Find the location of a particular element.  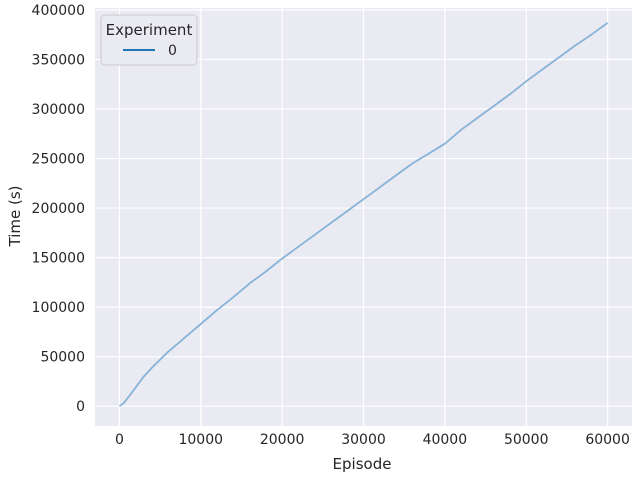

y-tick-label: 250000 is located at coordinates (58, 160).